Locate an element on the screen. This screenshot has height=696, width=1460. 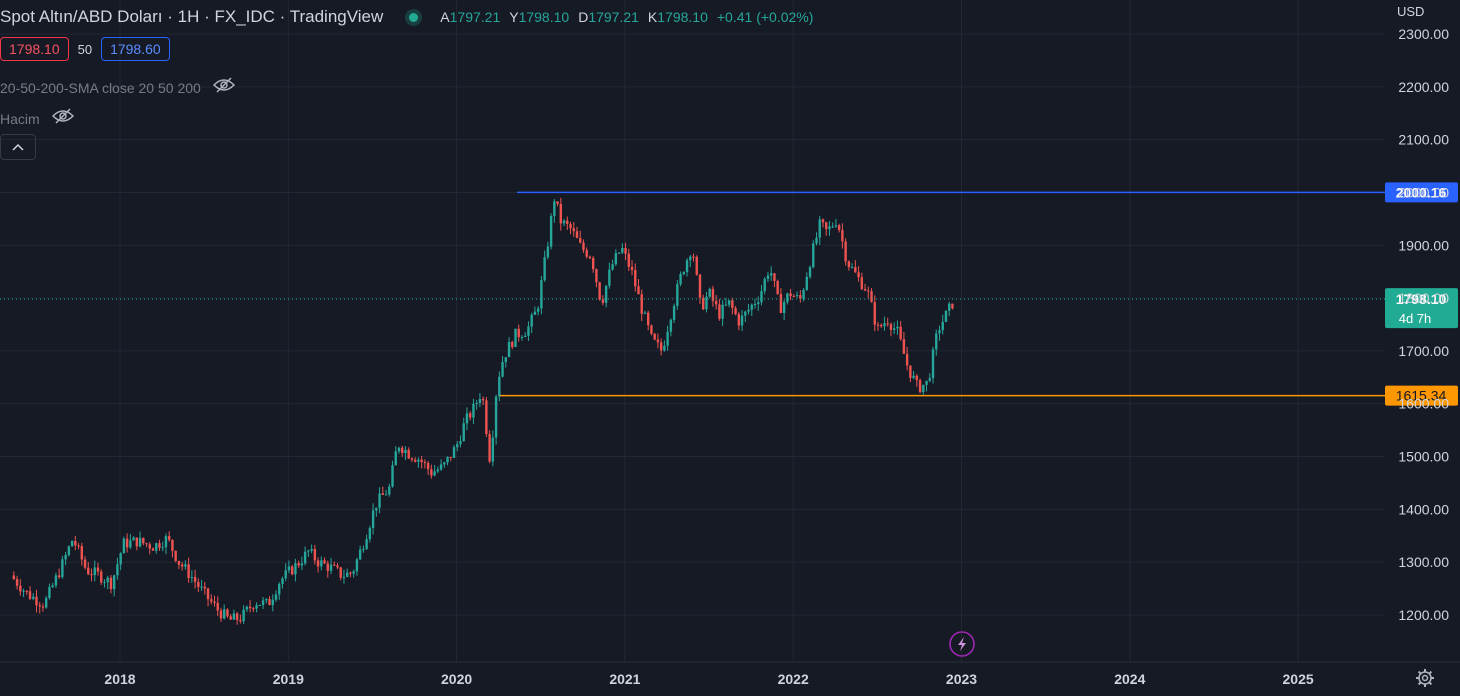
bar-countdown-label: 4d 7h is located at coordinates (1415, 318).